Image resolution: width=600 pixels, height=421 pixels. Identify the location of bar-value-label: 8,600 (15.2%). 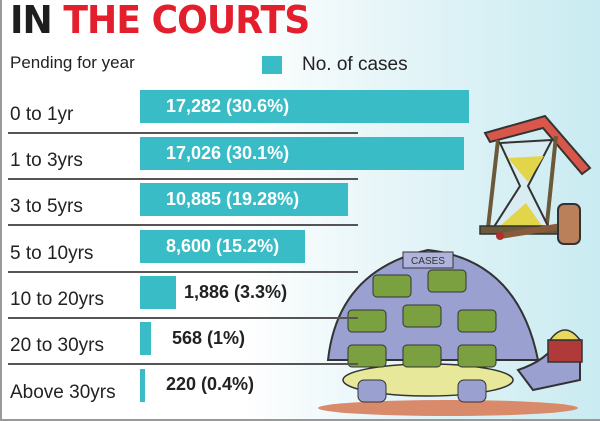
(223, 246).